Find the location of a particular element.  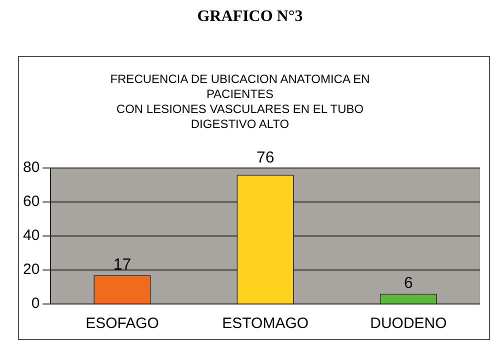

data-label: 76 is located at coordinates (265, 157).